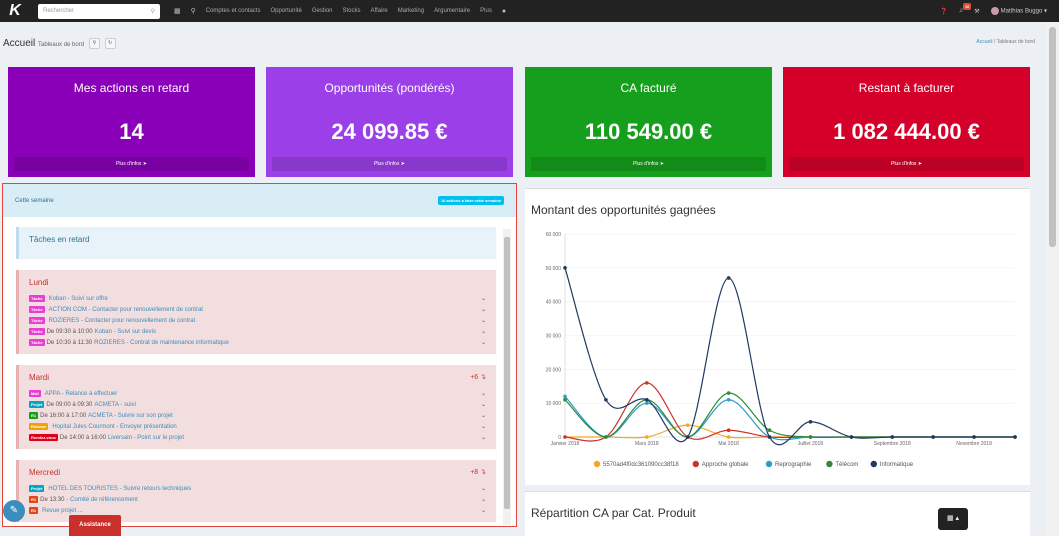 This screenshot has width=1059, height=536. I want to click on action-link: - Comité de référencement, so click(102, 499).